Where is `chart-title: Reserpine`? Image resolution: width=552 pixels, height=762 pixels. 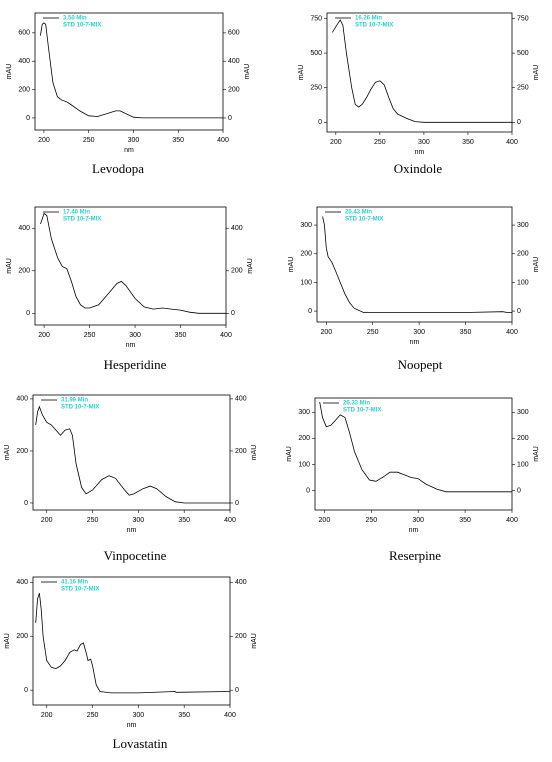 chart-title: Reserpine is located at coordinates (415, 555).